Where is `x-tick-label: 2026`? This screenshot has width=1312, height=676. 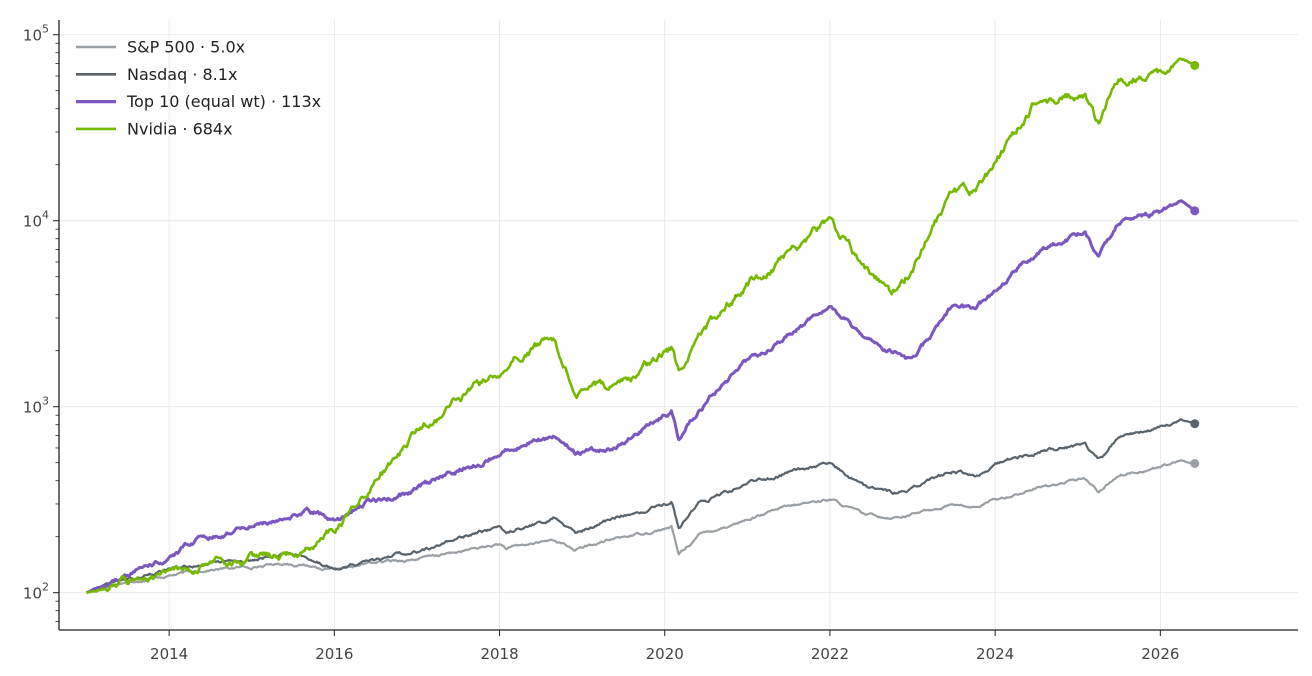 x-tick-label: 2026 is located at coordinates (1160, 654).